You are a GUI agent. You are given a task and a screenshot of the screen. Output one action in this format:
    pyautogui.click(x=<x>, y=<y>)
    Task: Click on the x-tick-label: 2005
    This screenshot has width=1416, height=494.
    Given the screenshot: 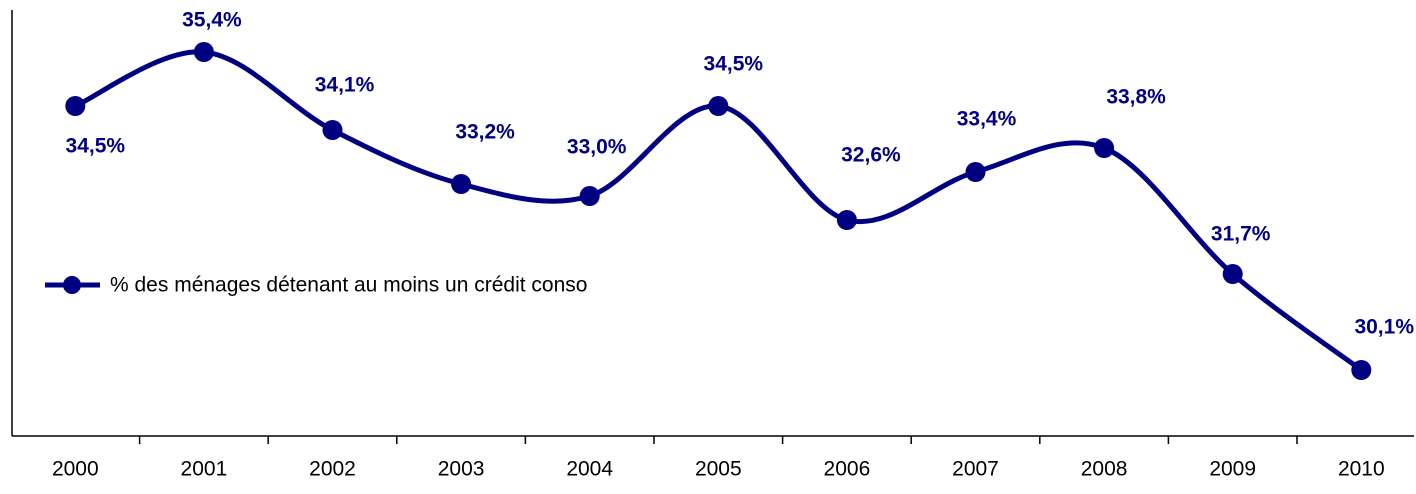 What is the action you would take?
    pyautogui.click(x=718, y=469)
    